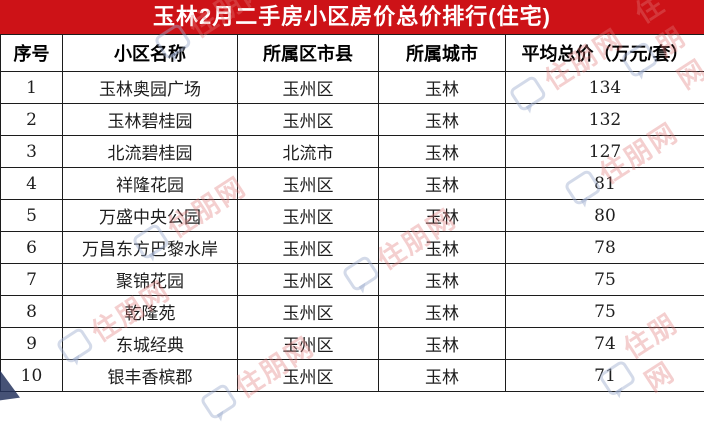 The image size is (704, 426). What do you see at coordinates (442, 53) in the screenshot?
I see `column-header: 所属城市` at bounding box center [442, 53].